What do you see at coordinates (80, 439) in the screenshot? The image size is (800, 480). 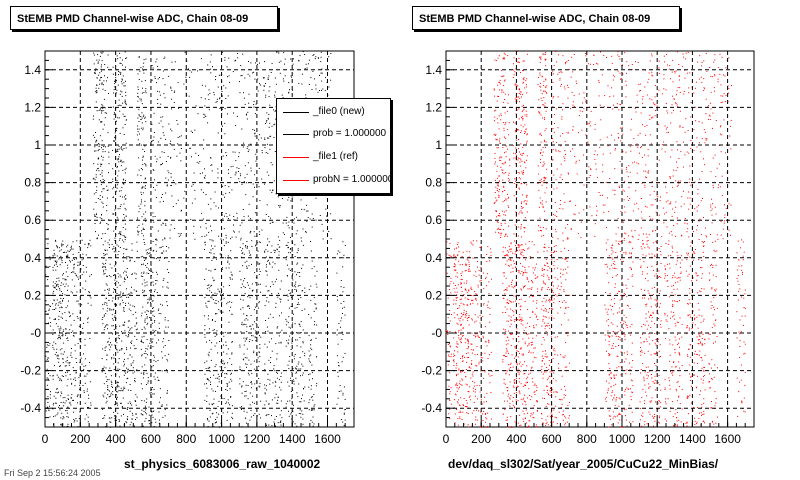 I see `left-x-tick-label: 200` at bounding box center [80, 439].